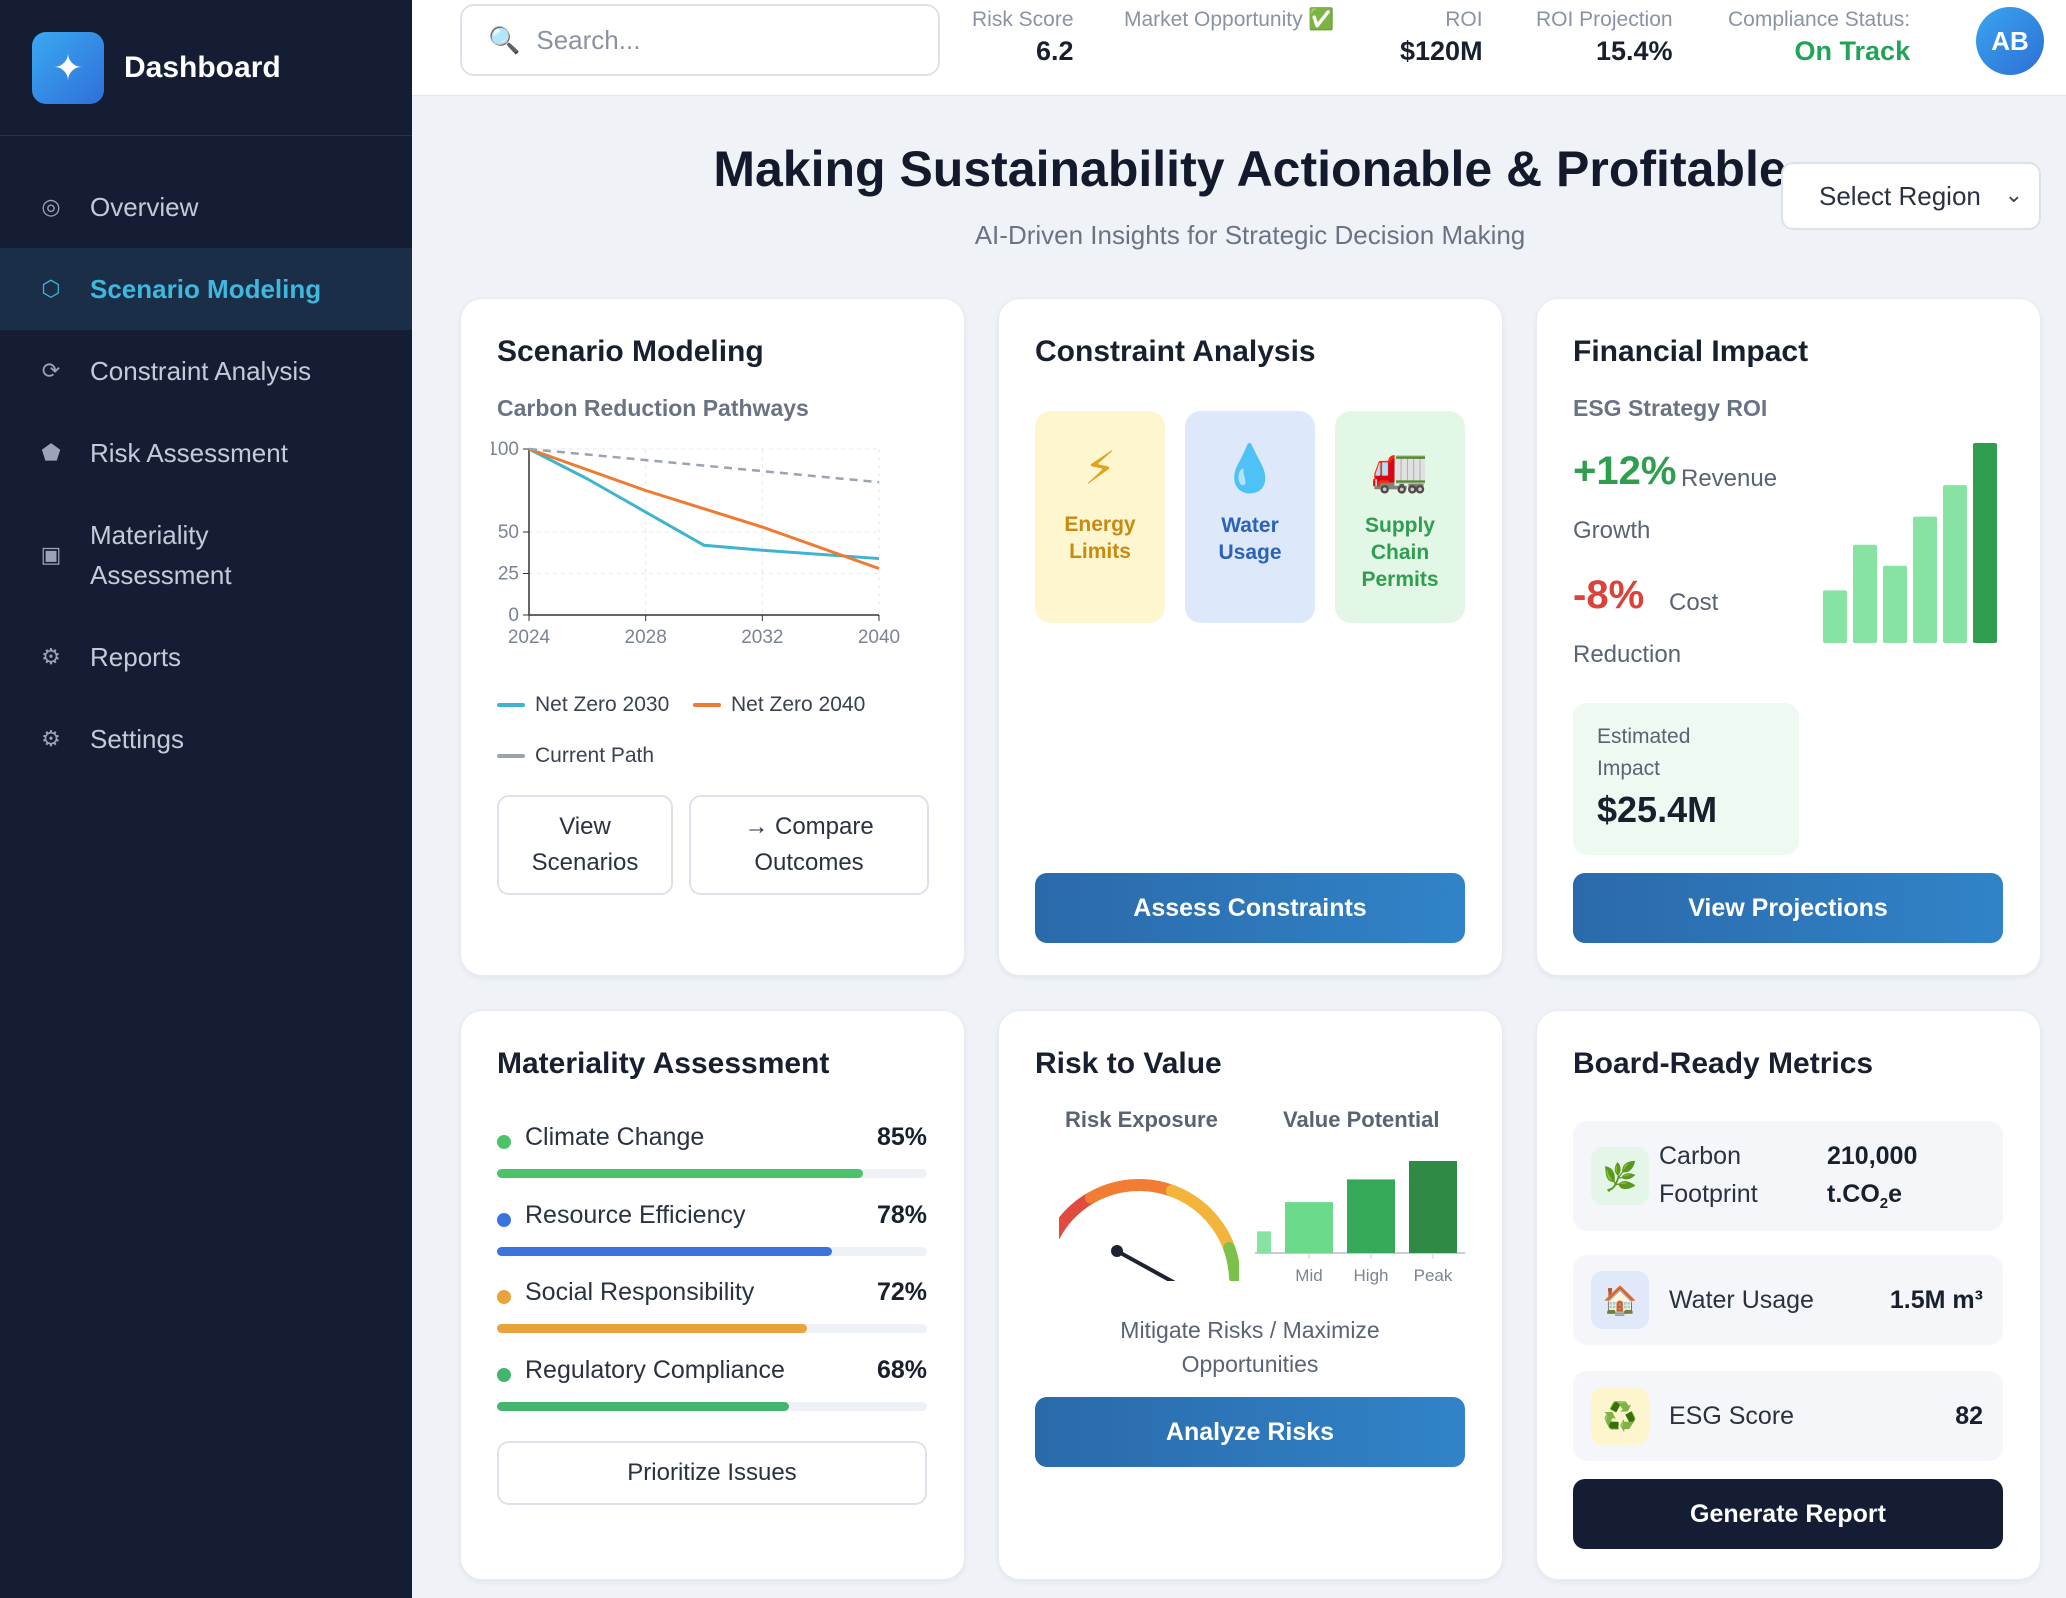 This screenshot has width=2066, height=1598. What do you see at coordinates (1371, 1275) in the screenshot?
I see `value-tick-label: High` at bounding box center [1371, 1275].